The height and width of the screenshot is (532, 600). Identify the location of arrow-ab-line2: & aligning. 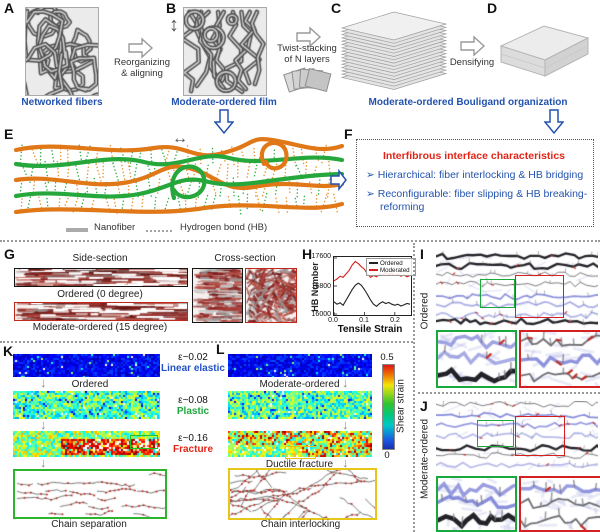
(142, 73).